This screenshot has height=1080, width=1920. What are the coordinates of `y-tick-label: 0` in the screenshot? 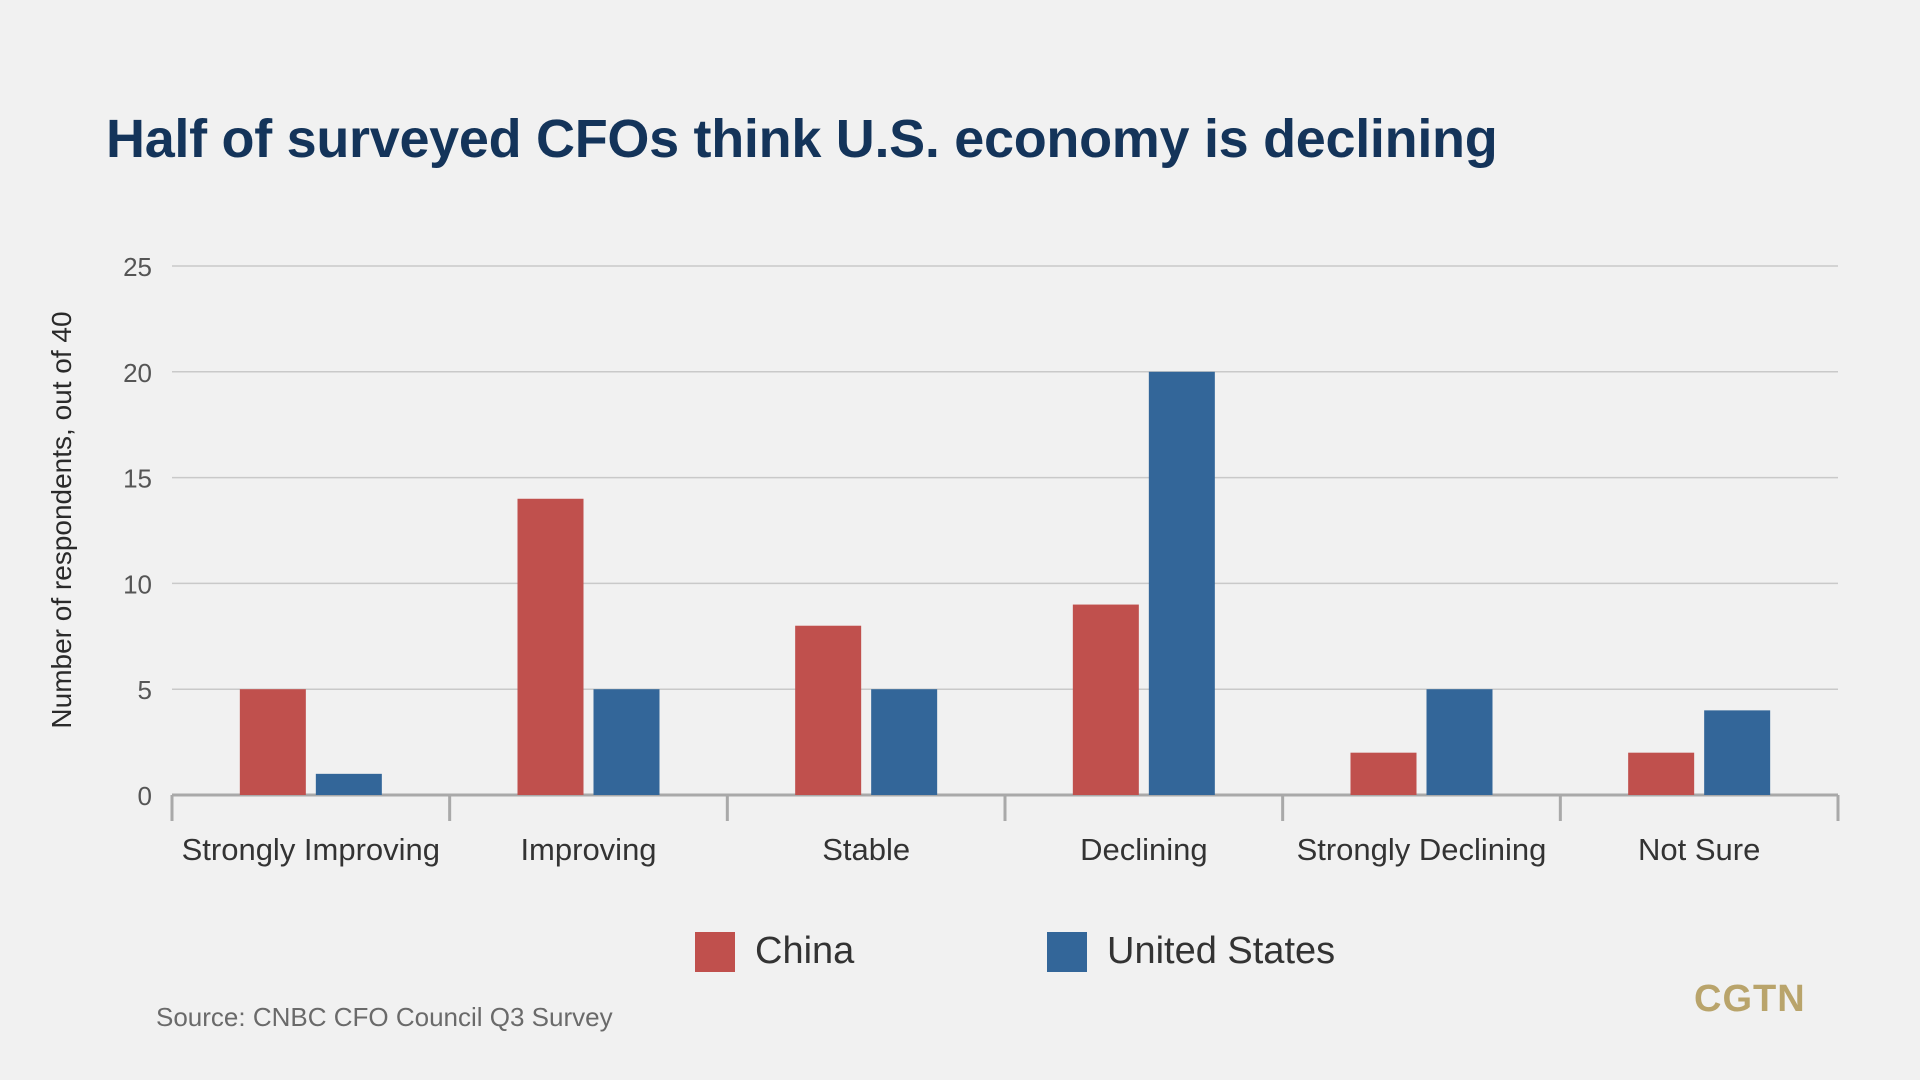 It's located at (145, 796).